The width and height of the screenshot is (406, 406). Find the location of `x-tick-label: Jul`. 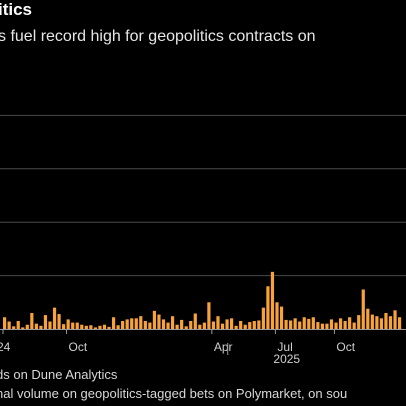

x-tick-label: Jul is located at coordinates (284, 347).